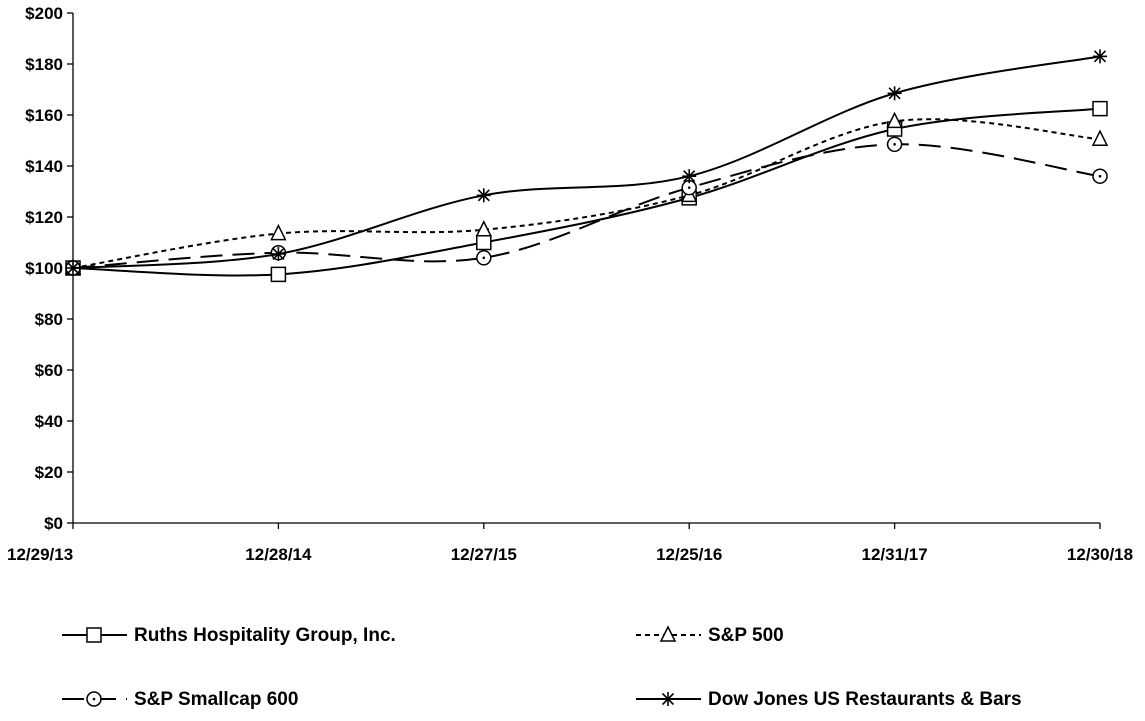 Image resolution: width=1145 pixels, height=721 pixels. What do you see at coordinates (49, 319) in the screenshot?
I see `y-tick-label: $80` at bounding box center [49, 319].